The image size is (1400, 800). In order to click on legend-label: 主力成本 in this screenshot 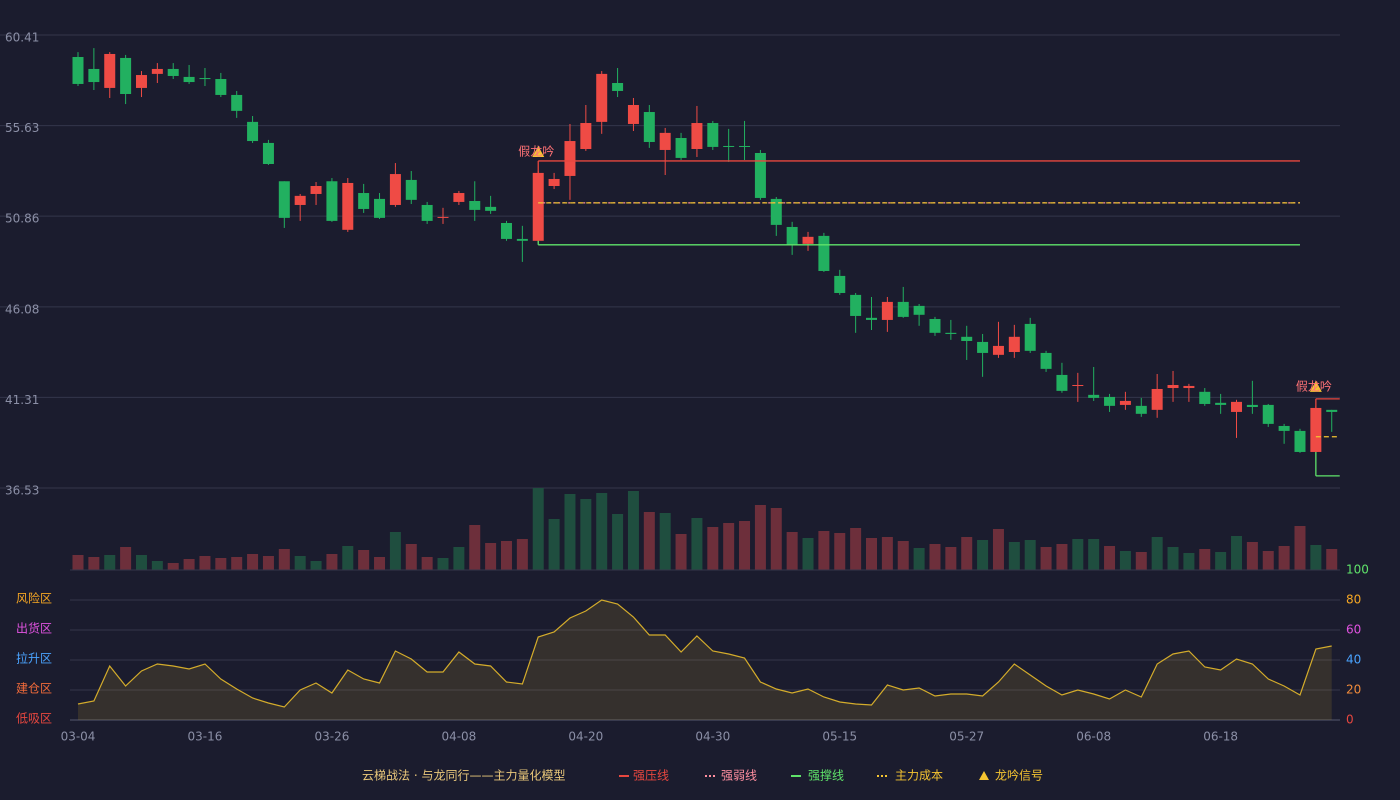, I will do `click(919, 776)`.